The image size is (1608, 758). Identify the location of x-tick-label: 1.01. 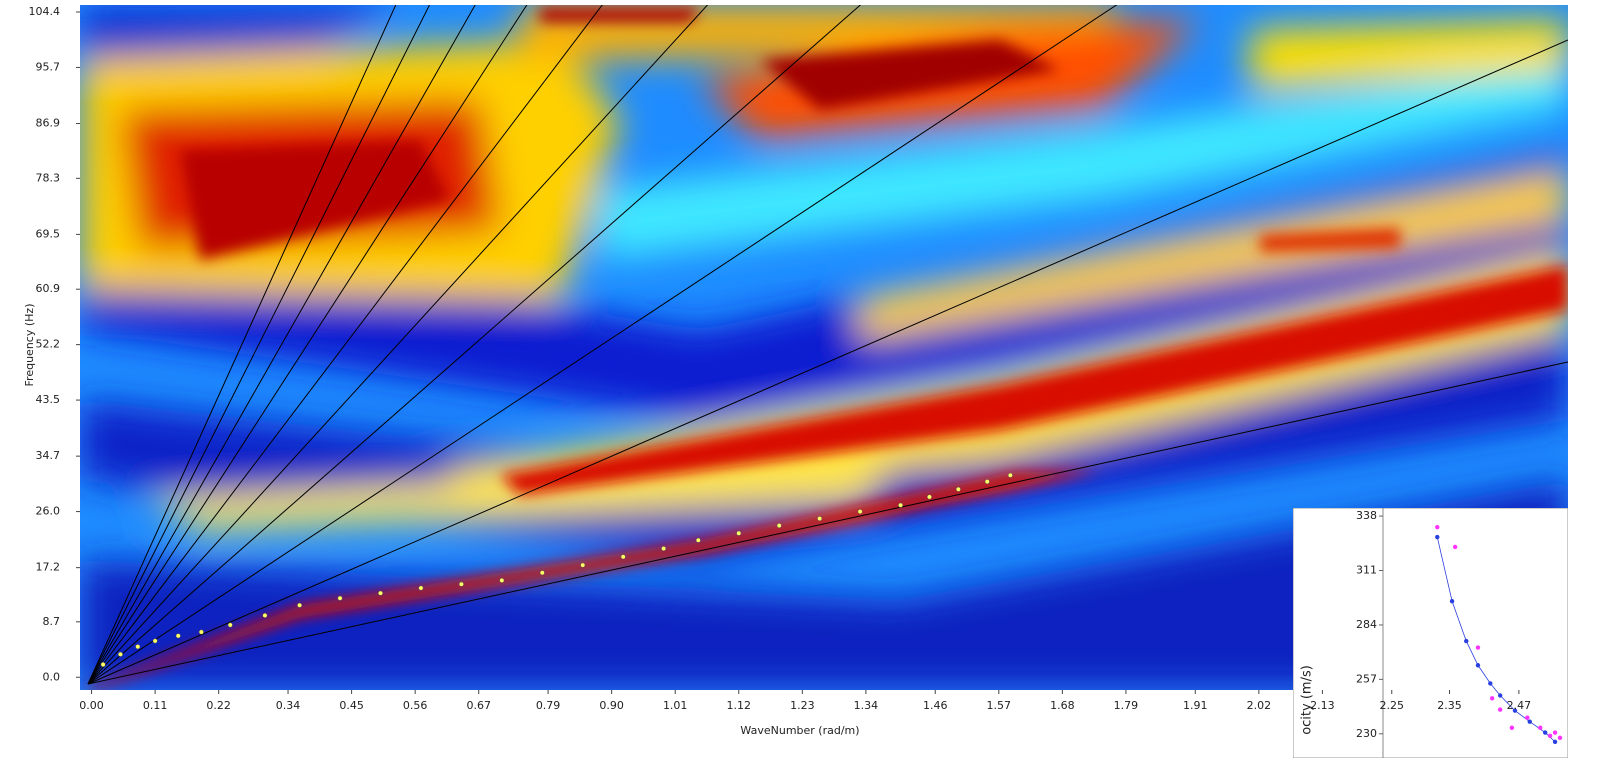
(675, 705).